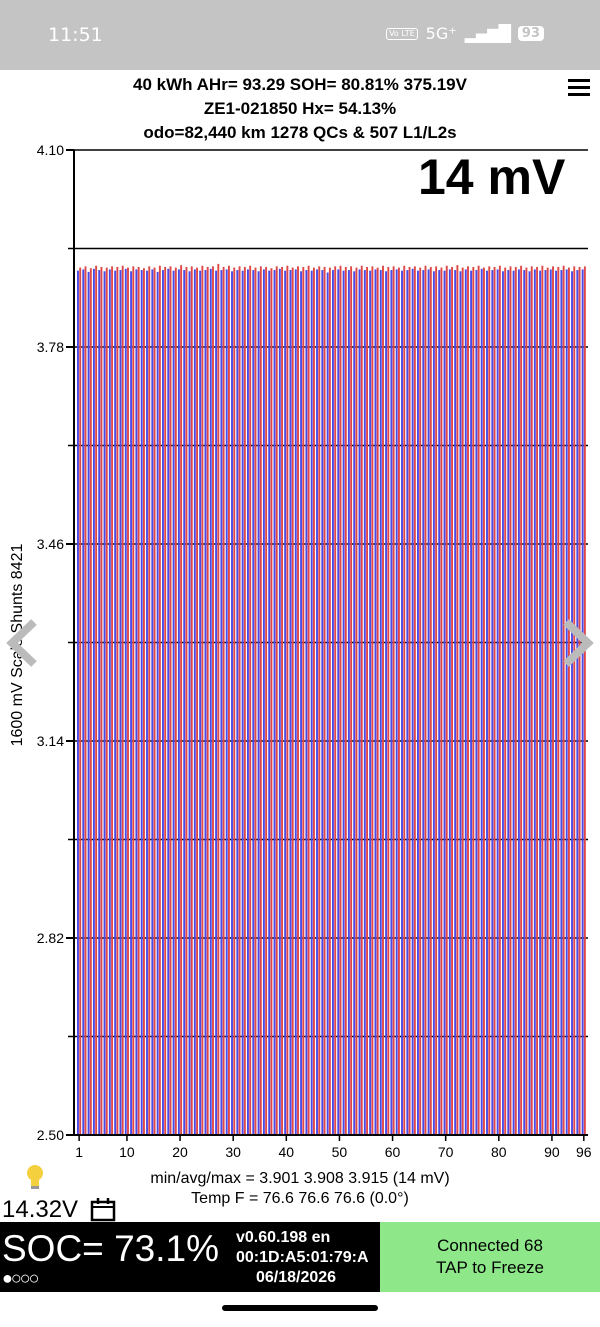 This screenshot has width=600, height=1327. What do you see at coordinates (266, 700) in the screenshot?
I see `bar-cell-36-red` at bounding box center [266, 700].